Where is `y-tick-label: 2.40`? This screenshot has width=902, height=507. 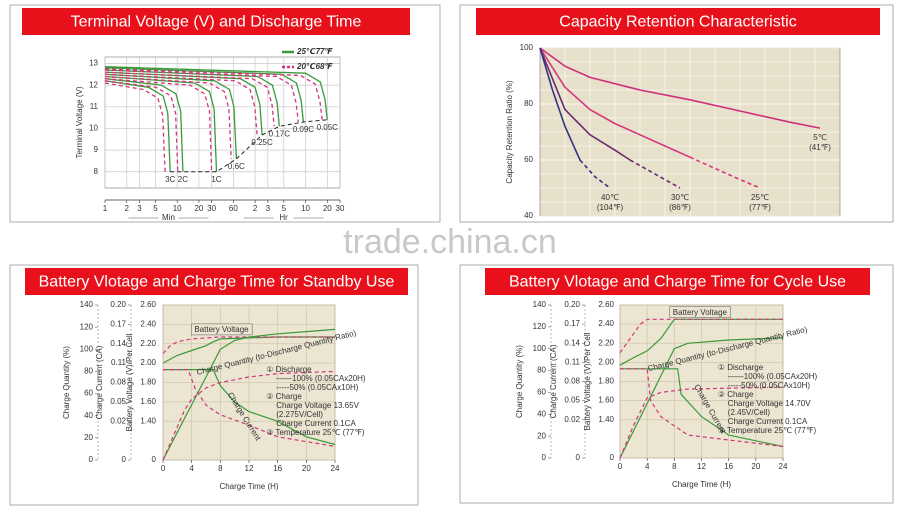
y-tick-label: 2.40 is located at coordinates (148, 323).